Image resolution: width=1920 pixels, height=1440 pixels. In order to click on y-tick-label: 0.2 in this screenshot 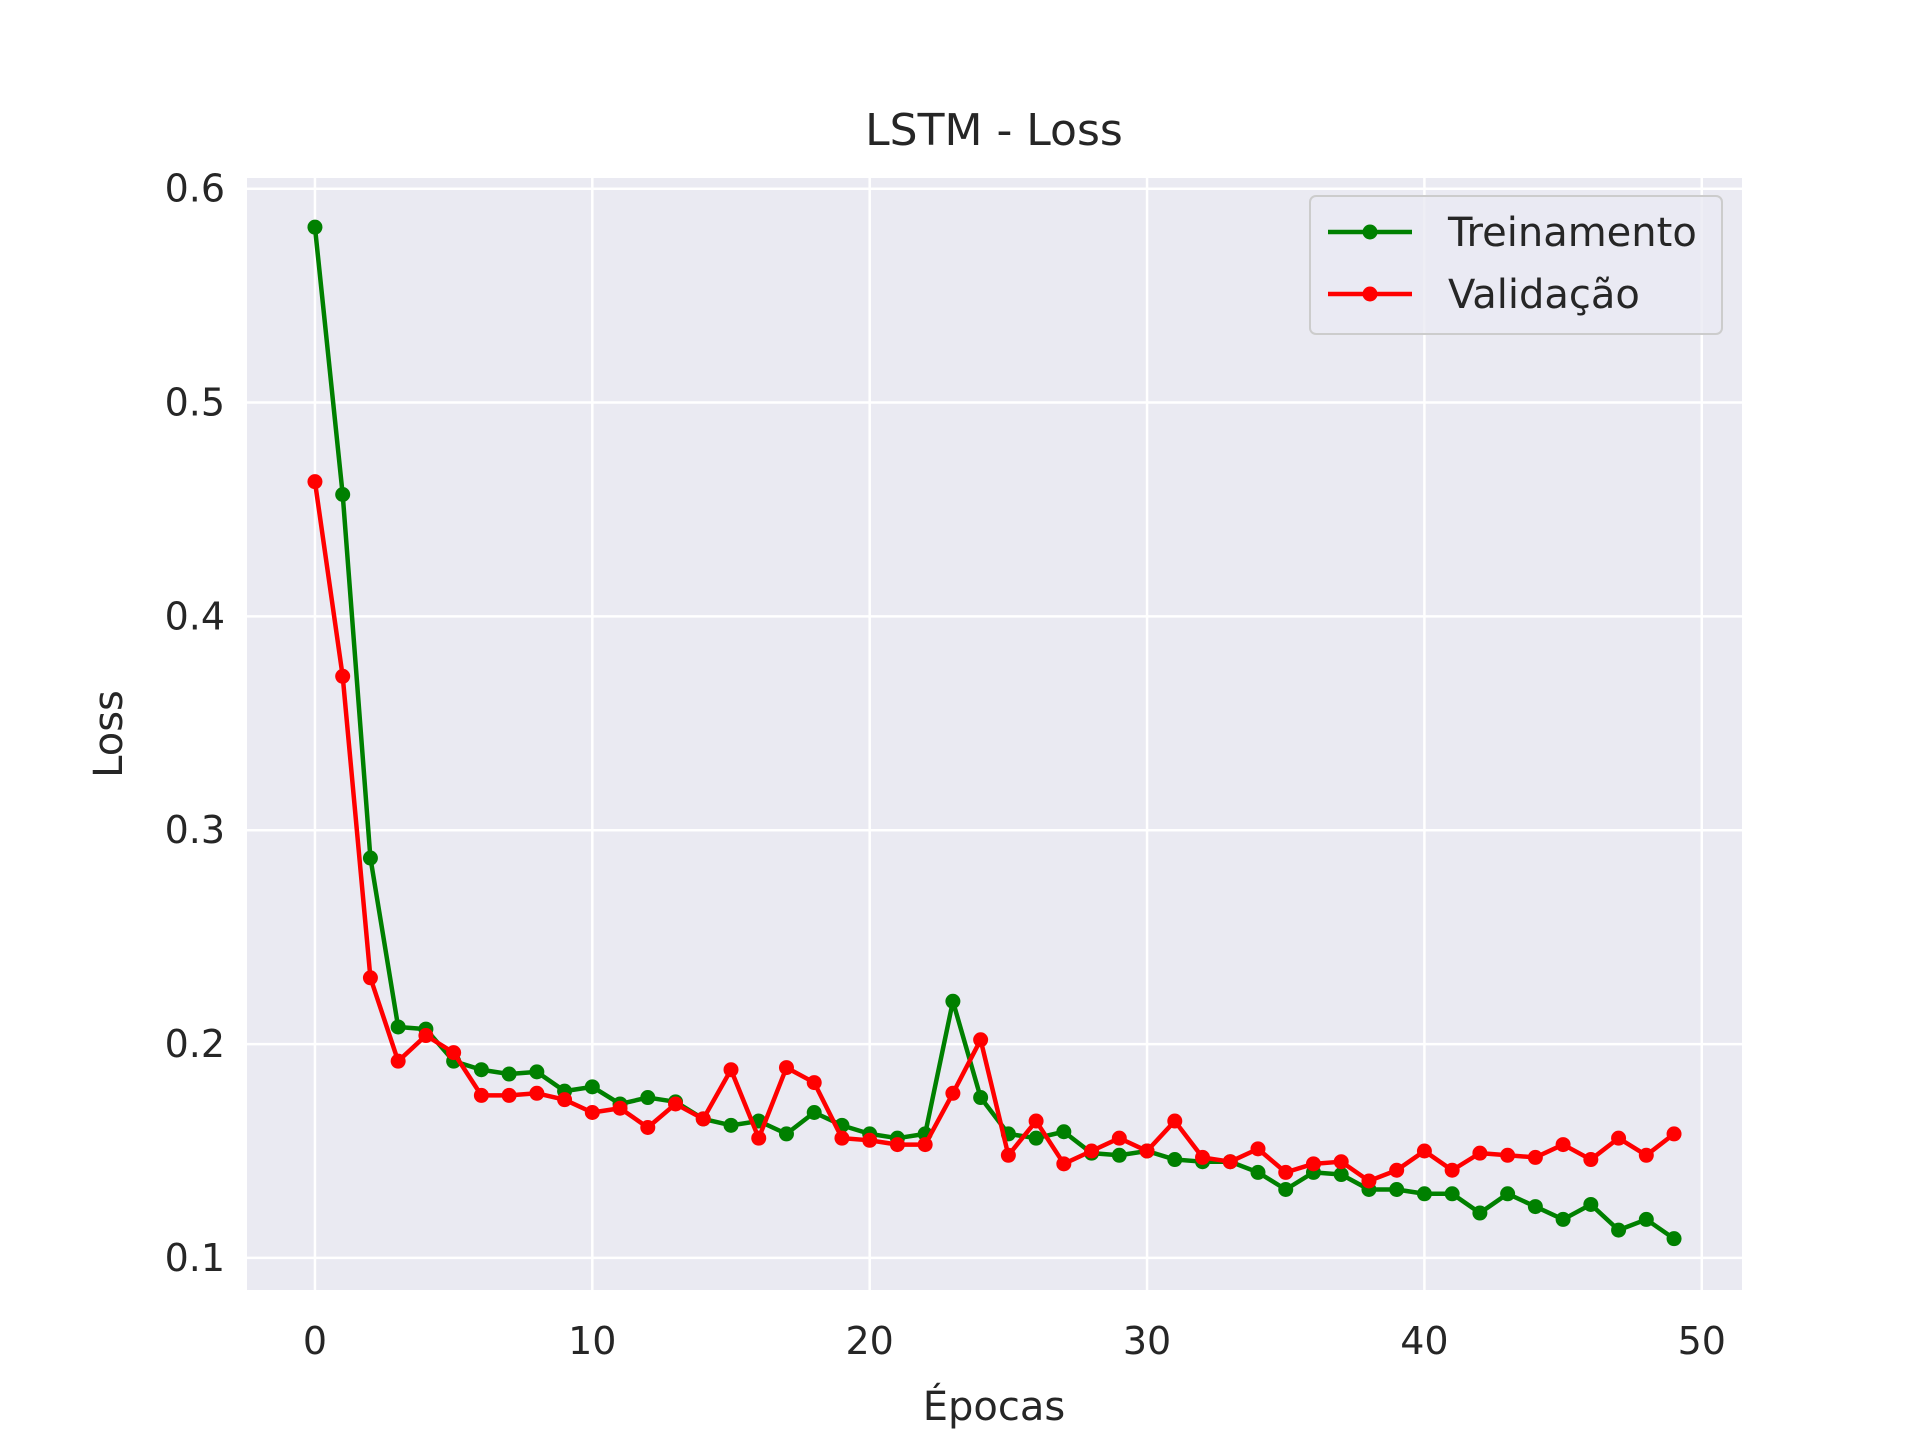, I will do `click(195, 1044)`.